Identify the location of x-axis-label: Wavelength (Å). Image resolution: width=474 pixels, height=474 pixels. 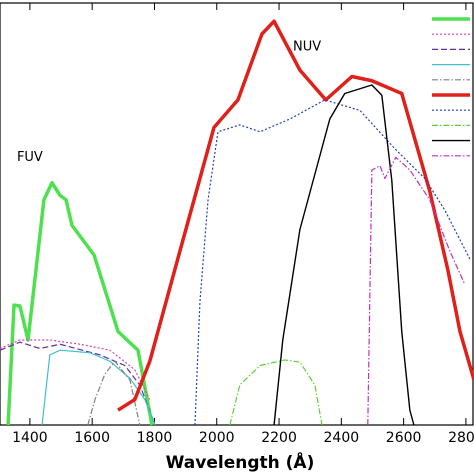
(240, 461).